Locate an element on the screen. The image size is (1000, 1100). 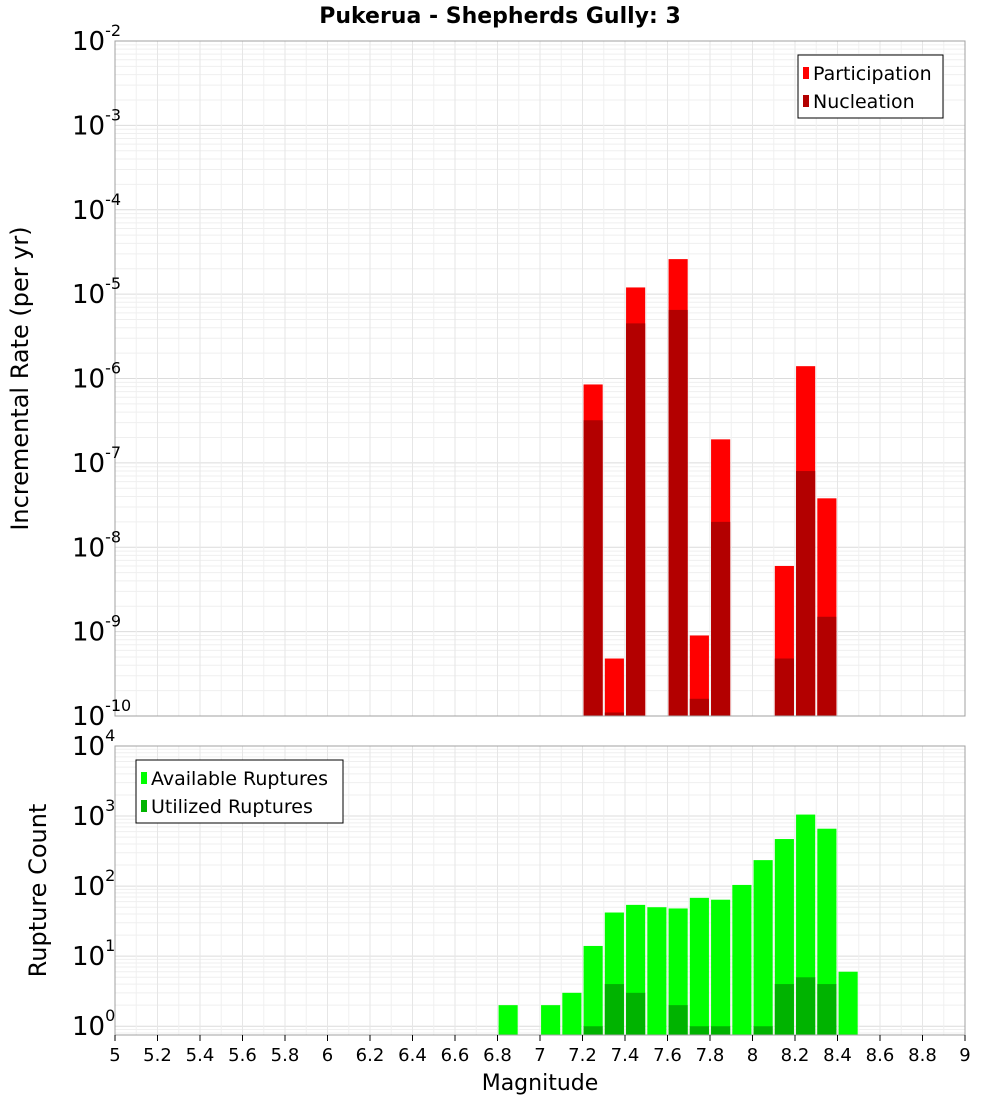
rate-y-tick-label: 10⁻⁹ is located at coordinates (96, 630).